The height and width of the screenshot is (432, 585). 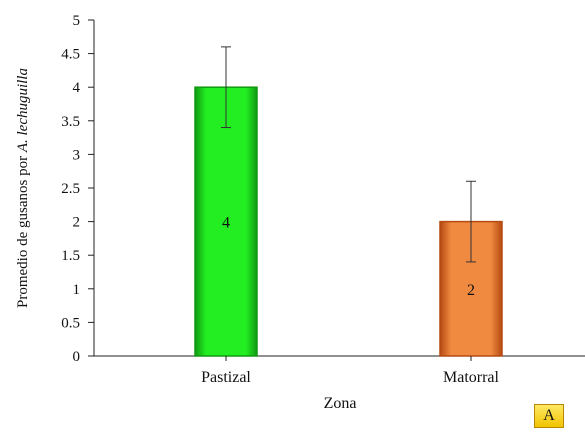 What do you see at coordinates (23, 110) in the screenshot?
I see `y-axis-title-species: A. lechuguilla` at bounding box center [23, 110].